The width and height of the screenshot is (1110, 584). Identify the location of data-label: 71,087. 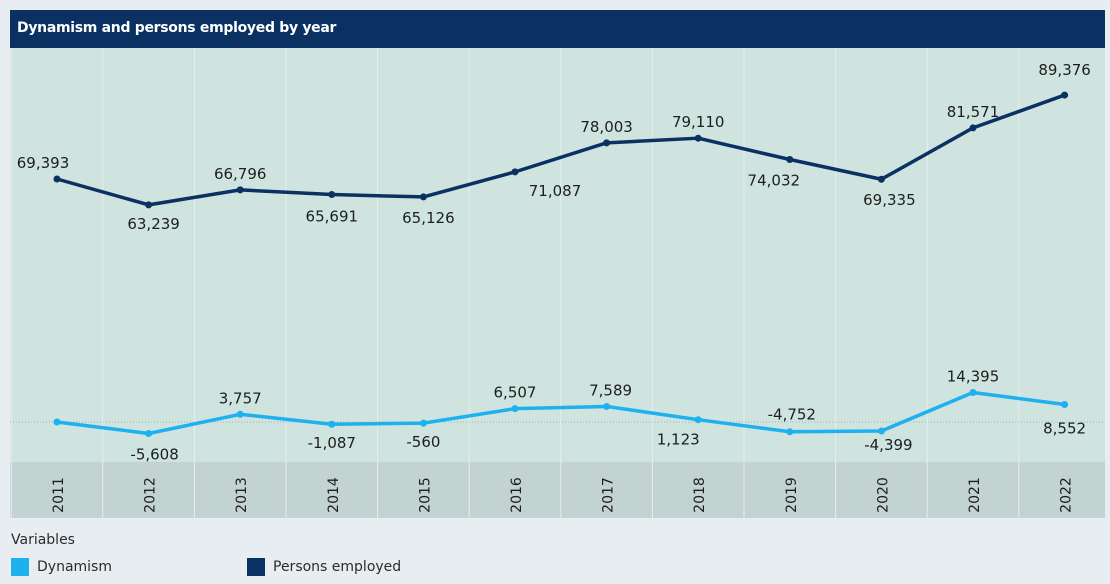
(555, 191).